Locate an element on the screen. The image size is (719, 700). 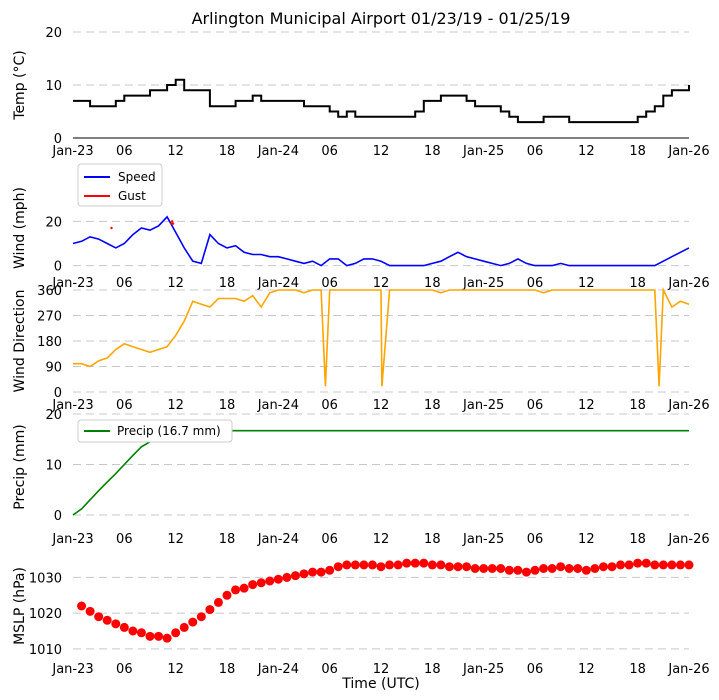
legend-label: Precip (16.7 mm) is located at coordinates (169, 431).